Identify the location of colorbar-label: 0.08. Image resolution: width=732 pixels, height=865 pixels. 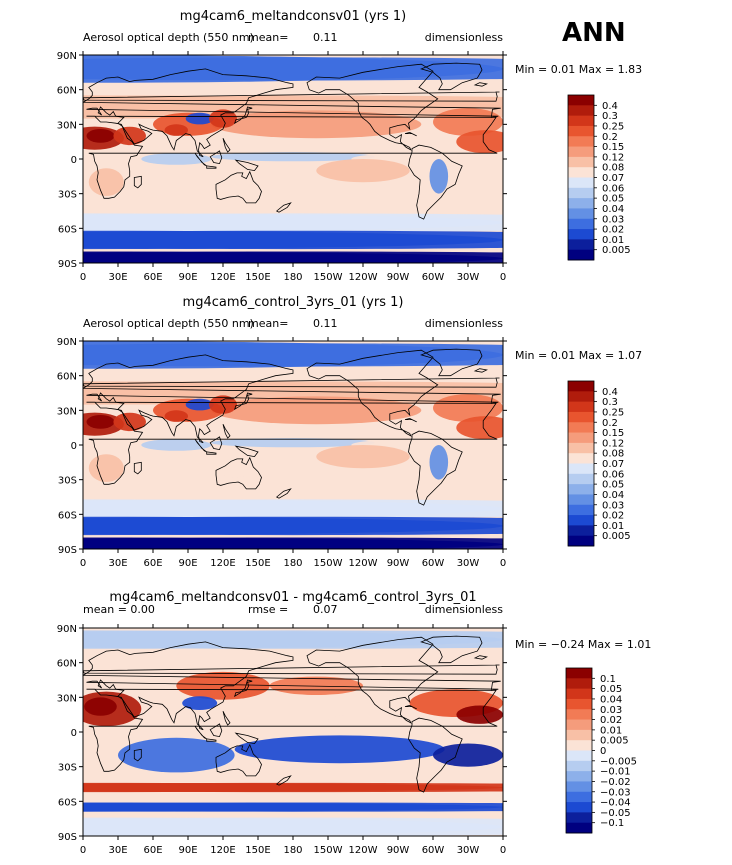
(613, 168).